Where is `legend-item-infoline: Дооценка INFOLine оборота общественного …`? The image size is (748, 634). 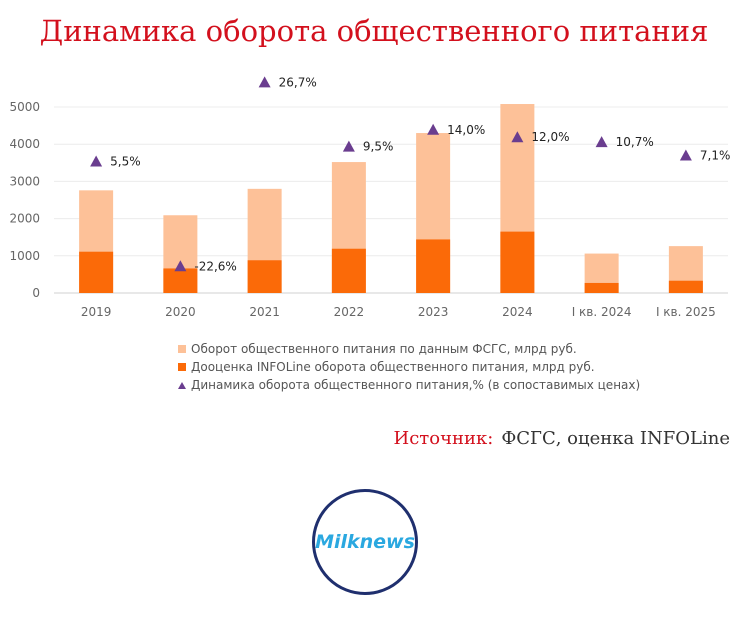 legend-item-infoline: Дооценка INFOLine оборота общественного … is located at coordinates (409, 367).